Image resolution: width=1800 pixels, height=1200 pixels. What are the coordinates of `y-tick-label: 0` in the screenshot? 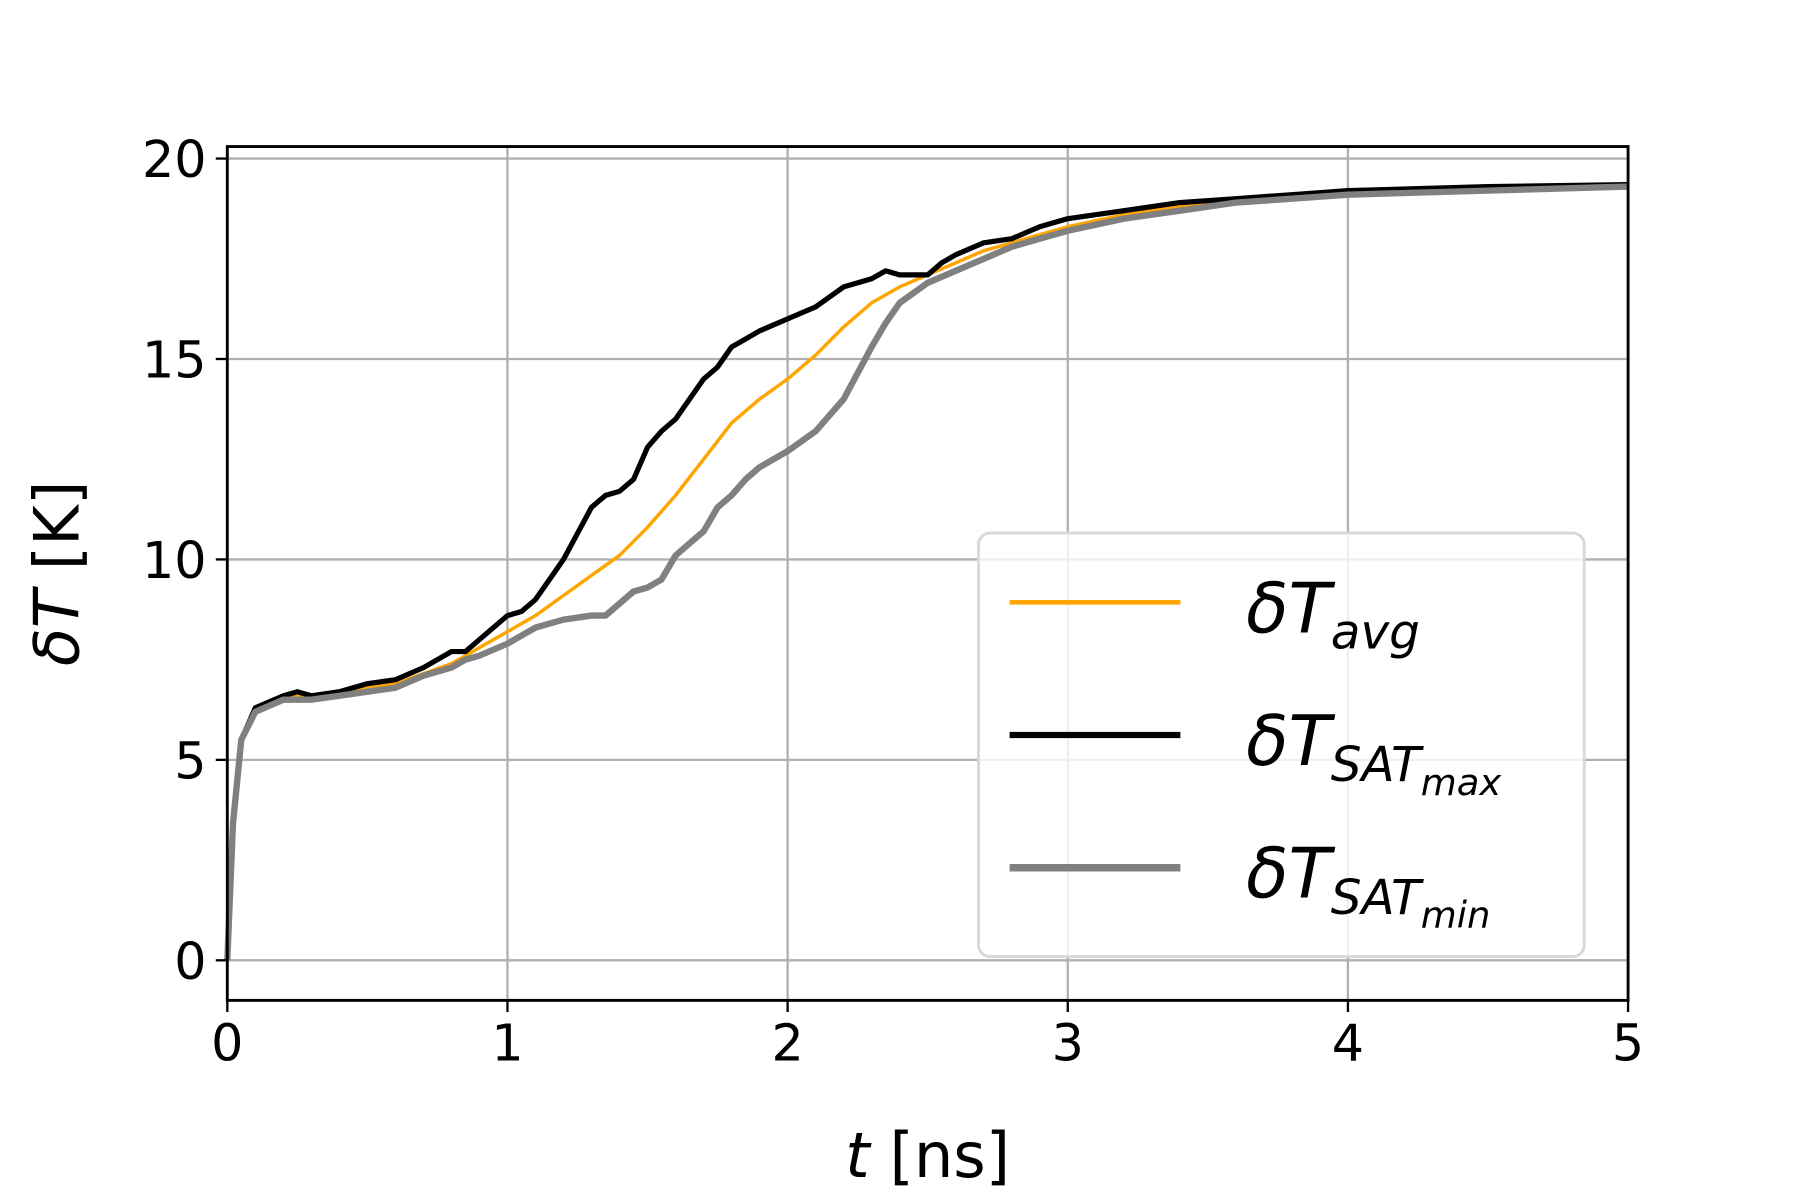 It's located at (190, 961).